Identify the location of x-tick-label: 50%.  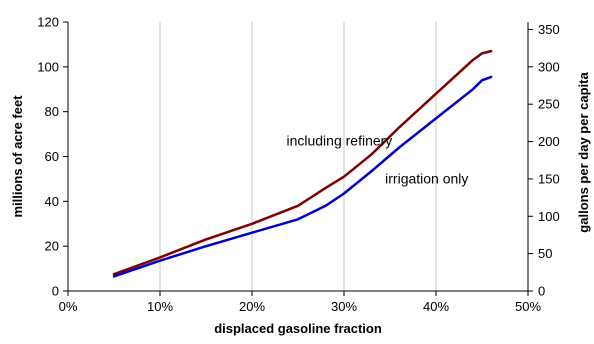
(528, 306).